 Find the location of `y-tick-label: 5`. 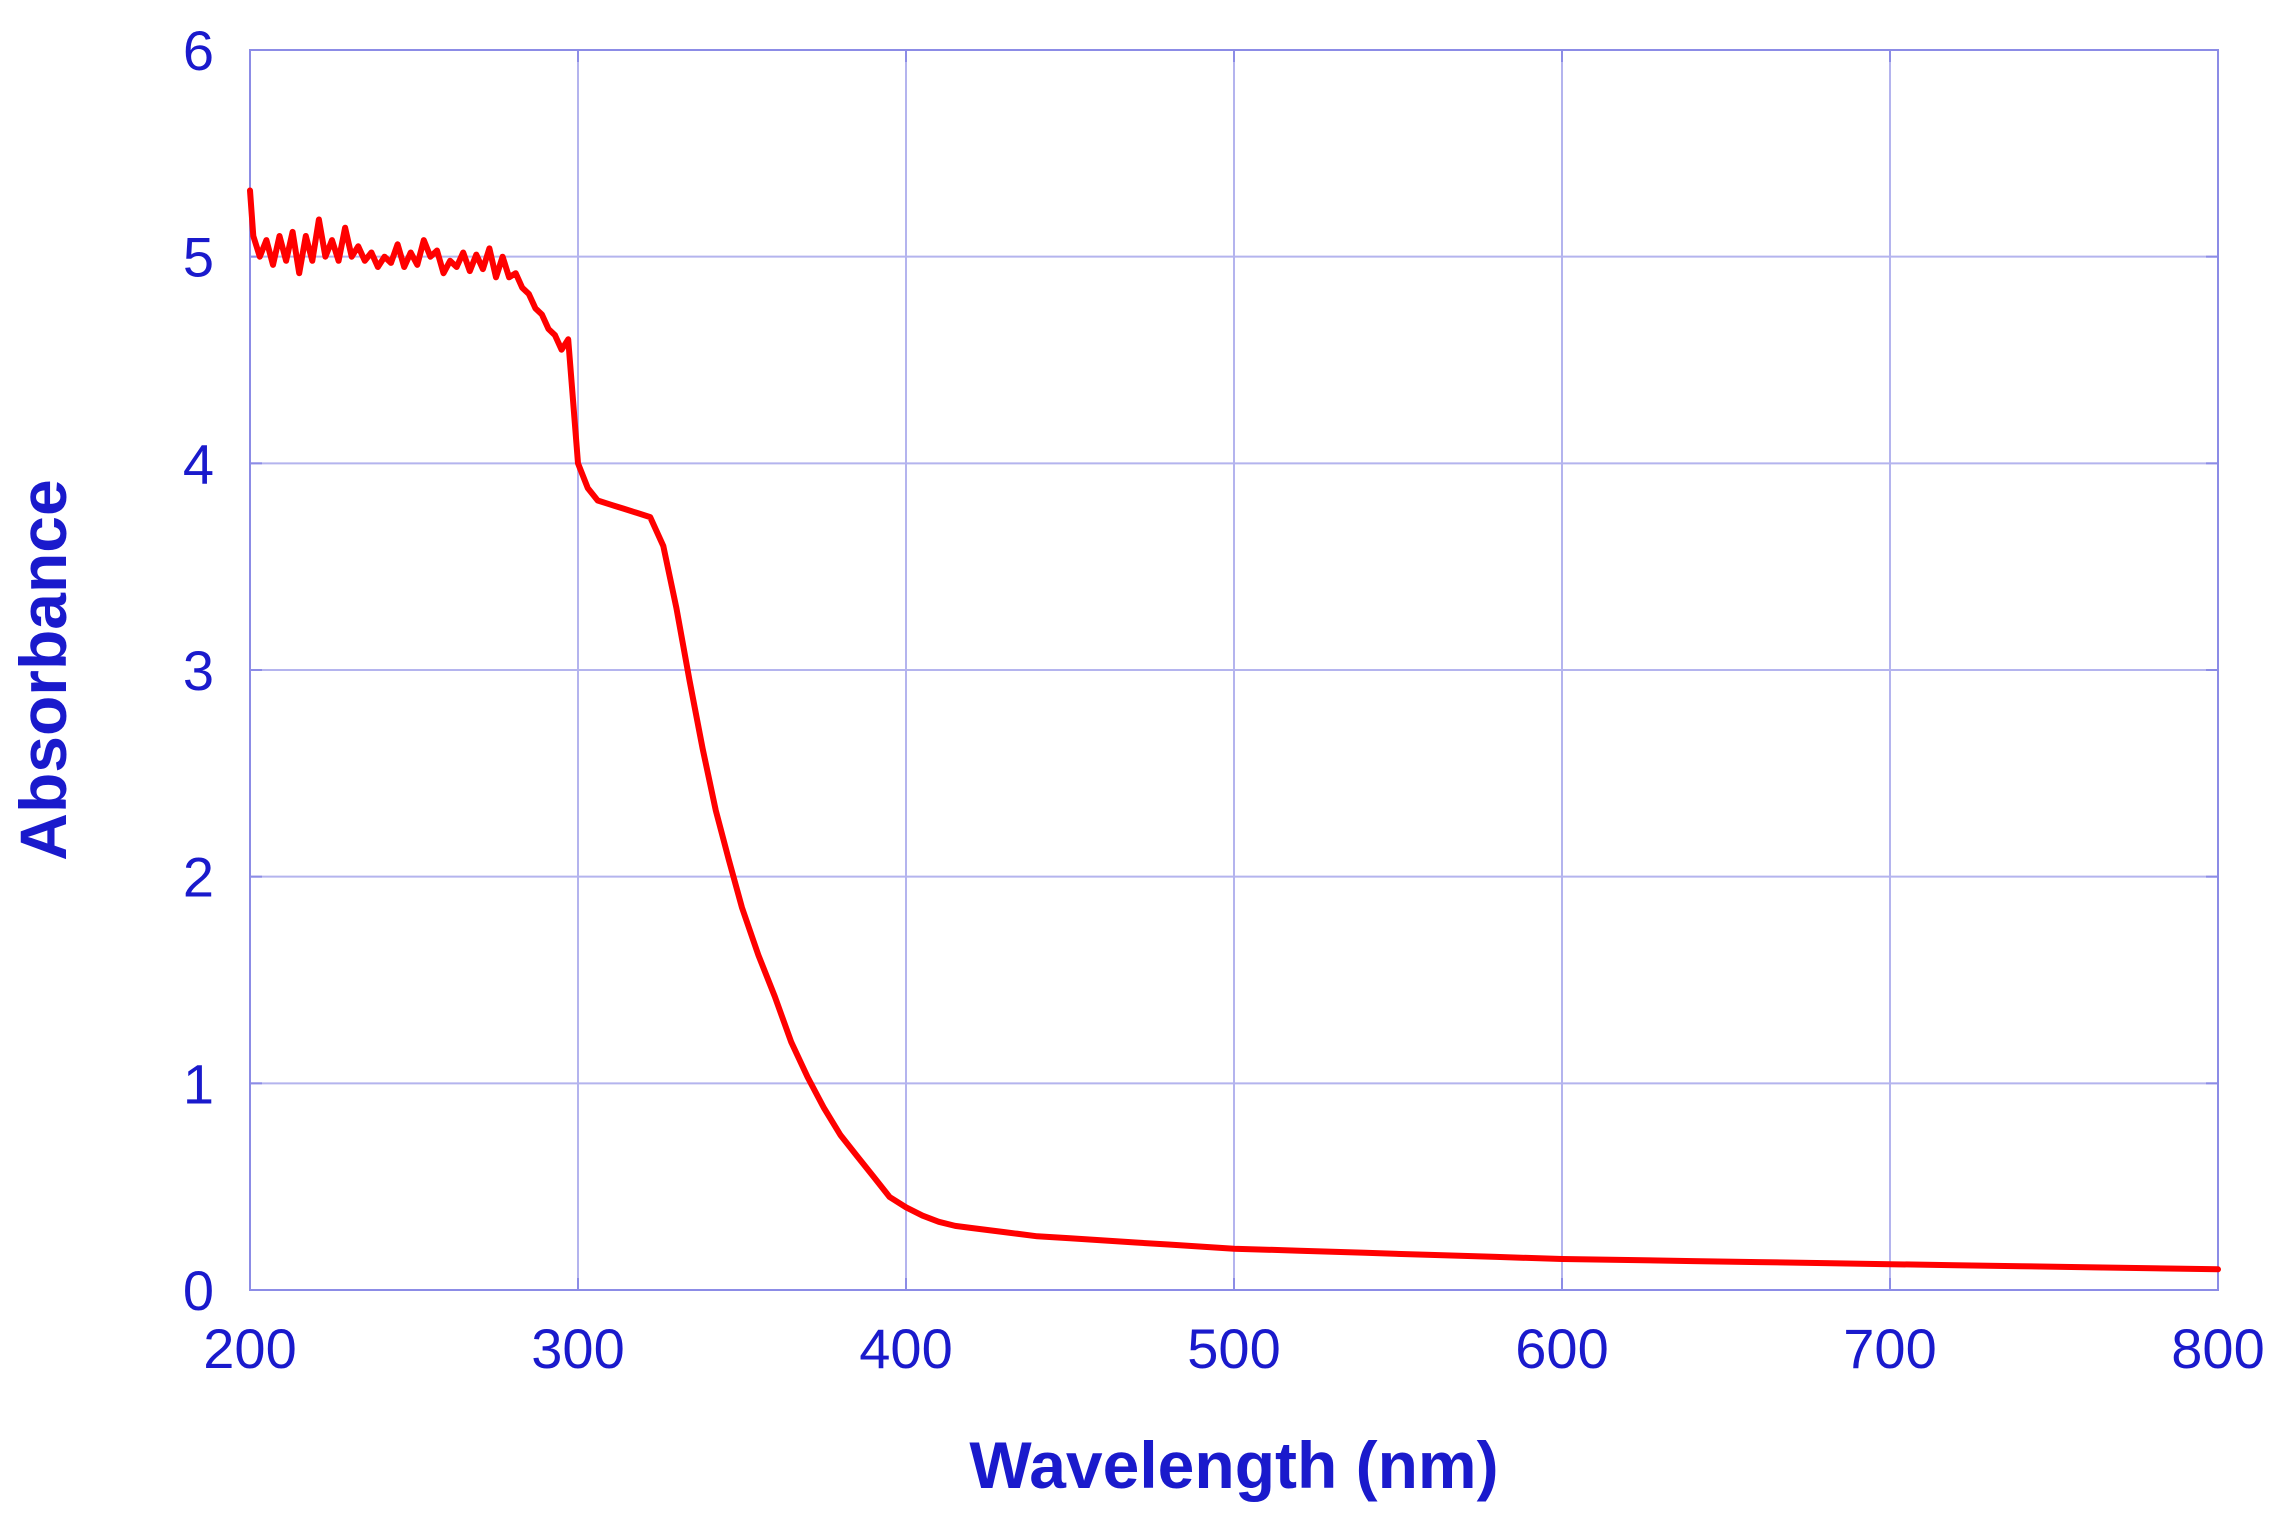

y-tick-label: 5 is located at coordinates (198, 257).